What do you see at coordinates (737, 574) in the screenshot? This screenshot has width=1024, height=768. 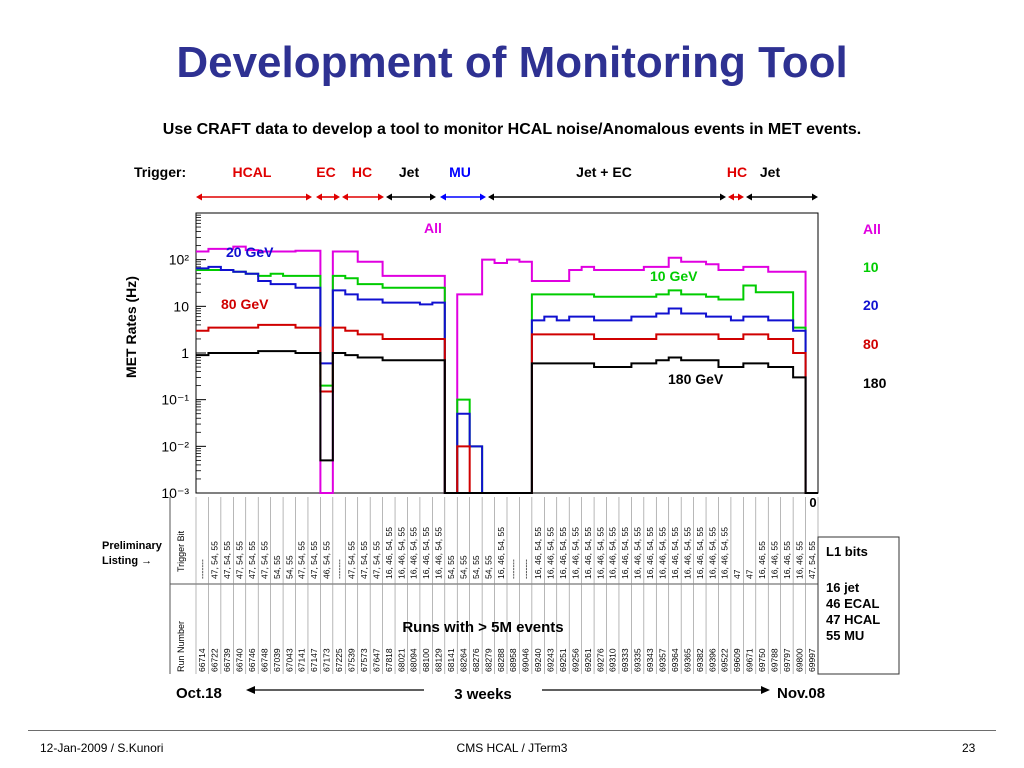 I see `trigger-bit-cell: 47` at bounding box center [737, 574].